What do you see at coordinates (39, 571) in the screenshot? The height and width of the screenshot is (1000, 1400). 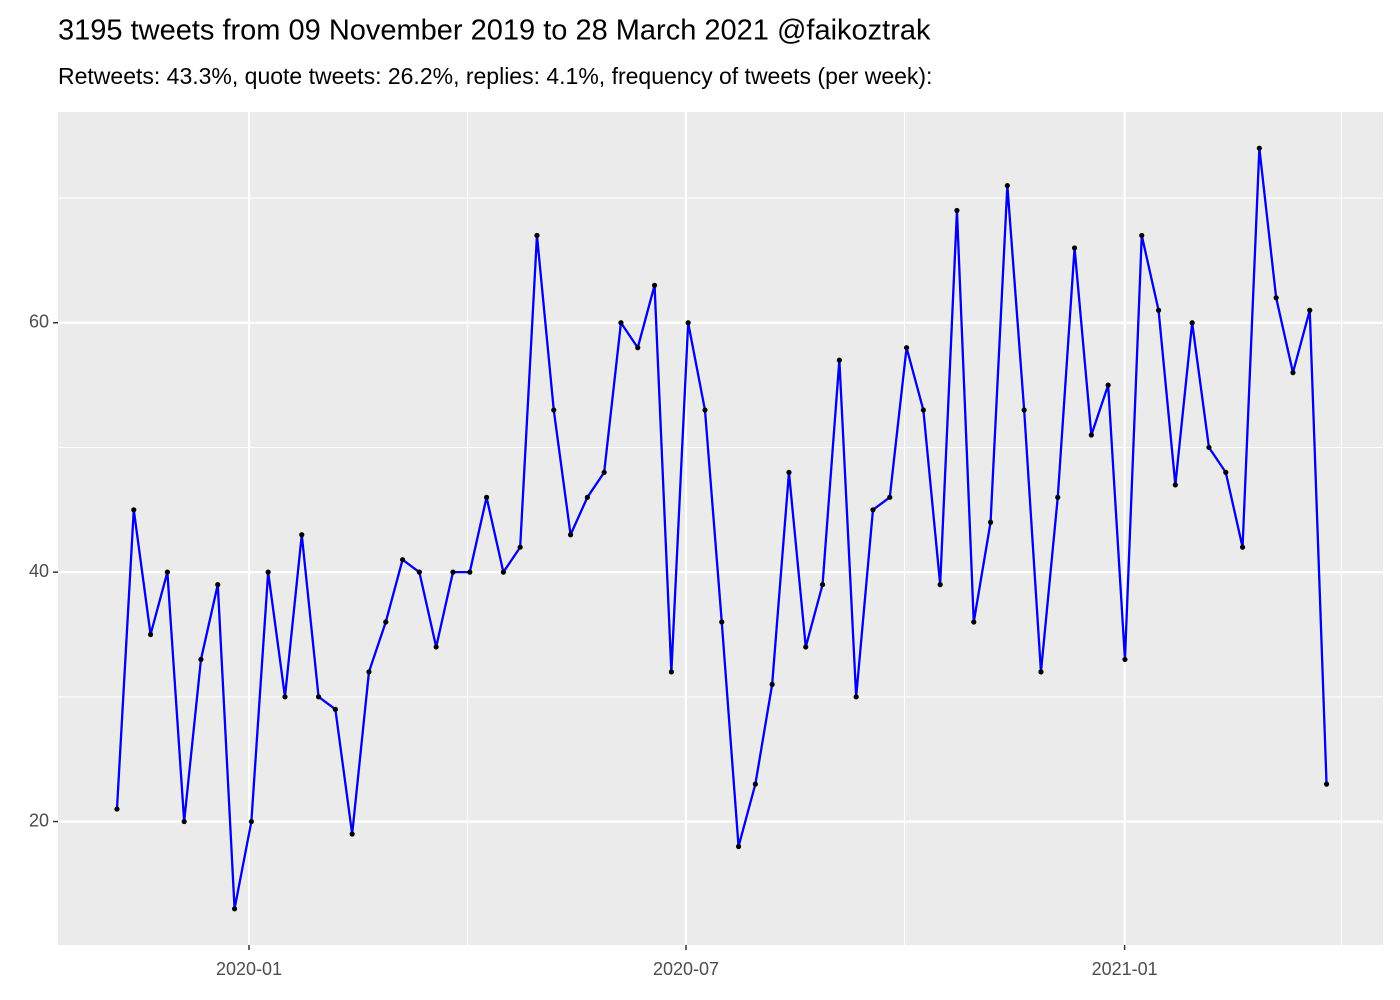 I see `y-tick-label: 40` at bounding box center [39, 571].